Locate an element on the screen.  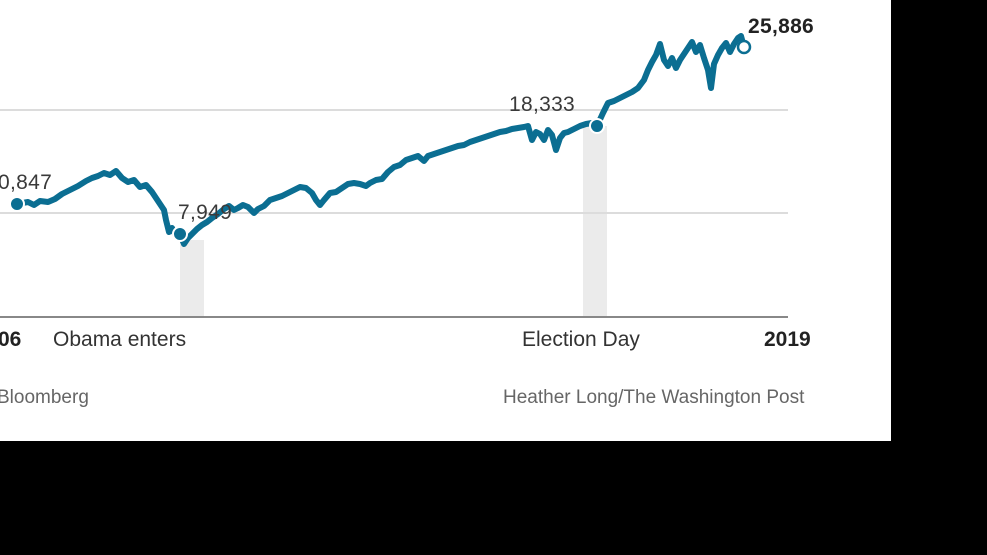
author-credit: Heather Long/The Washington Post is located at coordinates (654, 397).